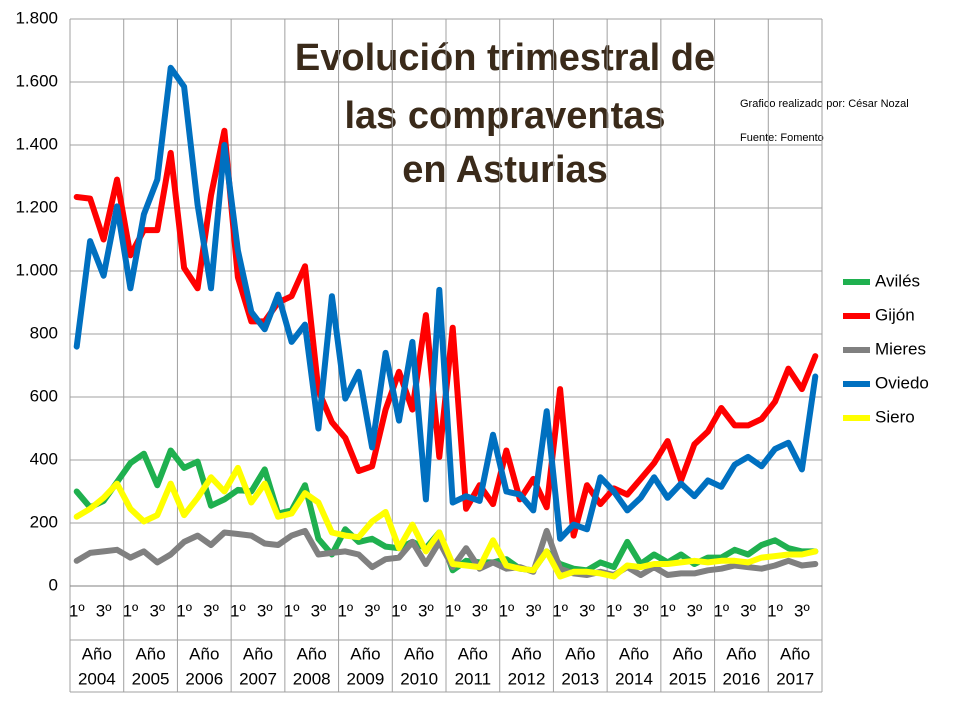 The image size is (960, 720). I want to click on y-tick-label: 600, so click(44, 395).